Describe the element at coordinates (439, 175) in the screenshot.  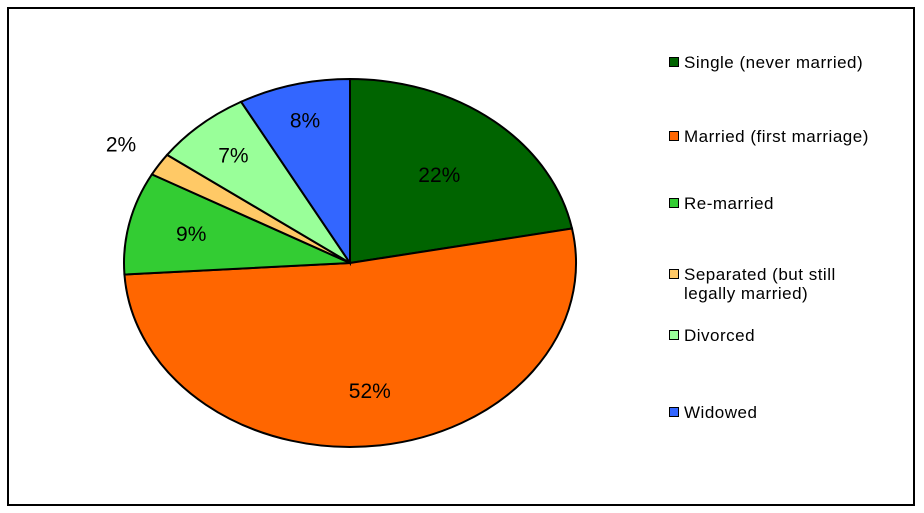
I see `pie-label-single: 22%` at that location.